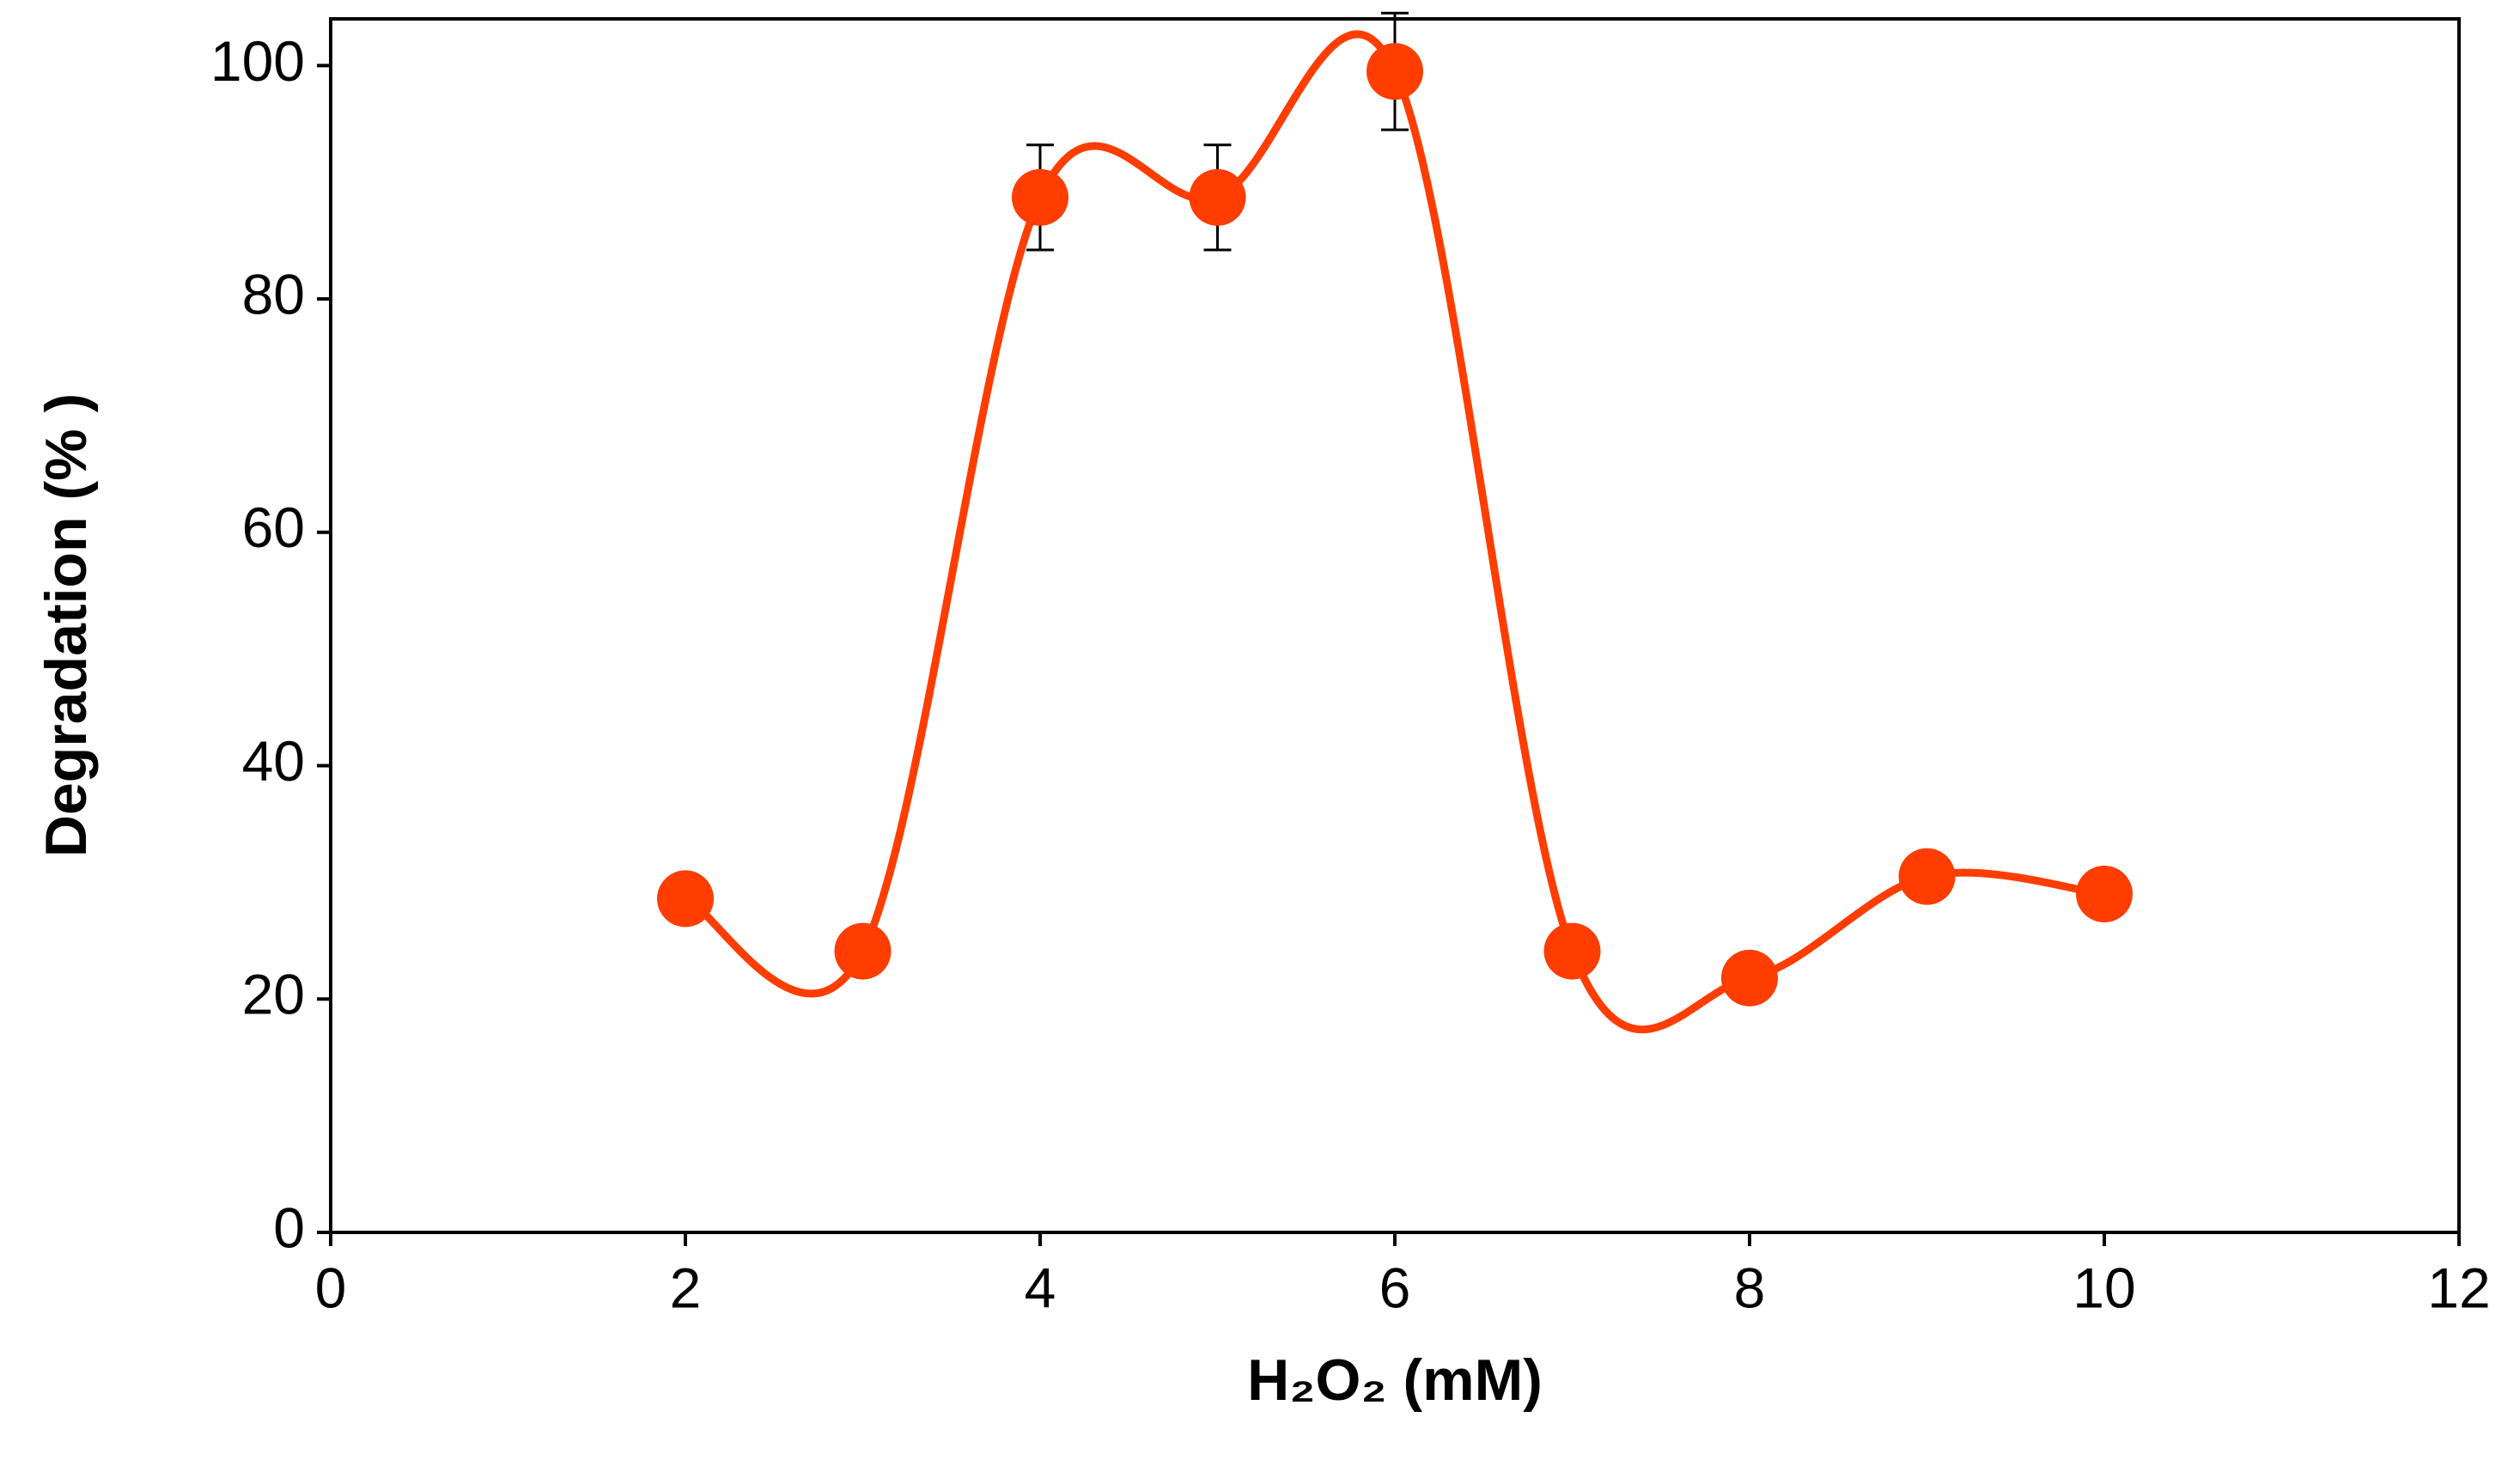 This screenshot has height=1466, width=2520. I want to click on y-tick-label: 100, so click(257, 61).